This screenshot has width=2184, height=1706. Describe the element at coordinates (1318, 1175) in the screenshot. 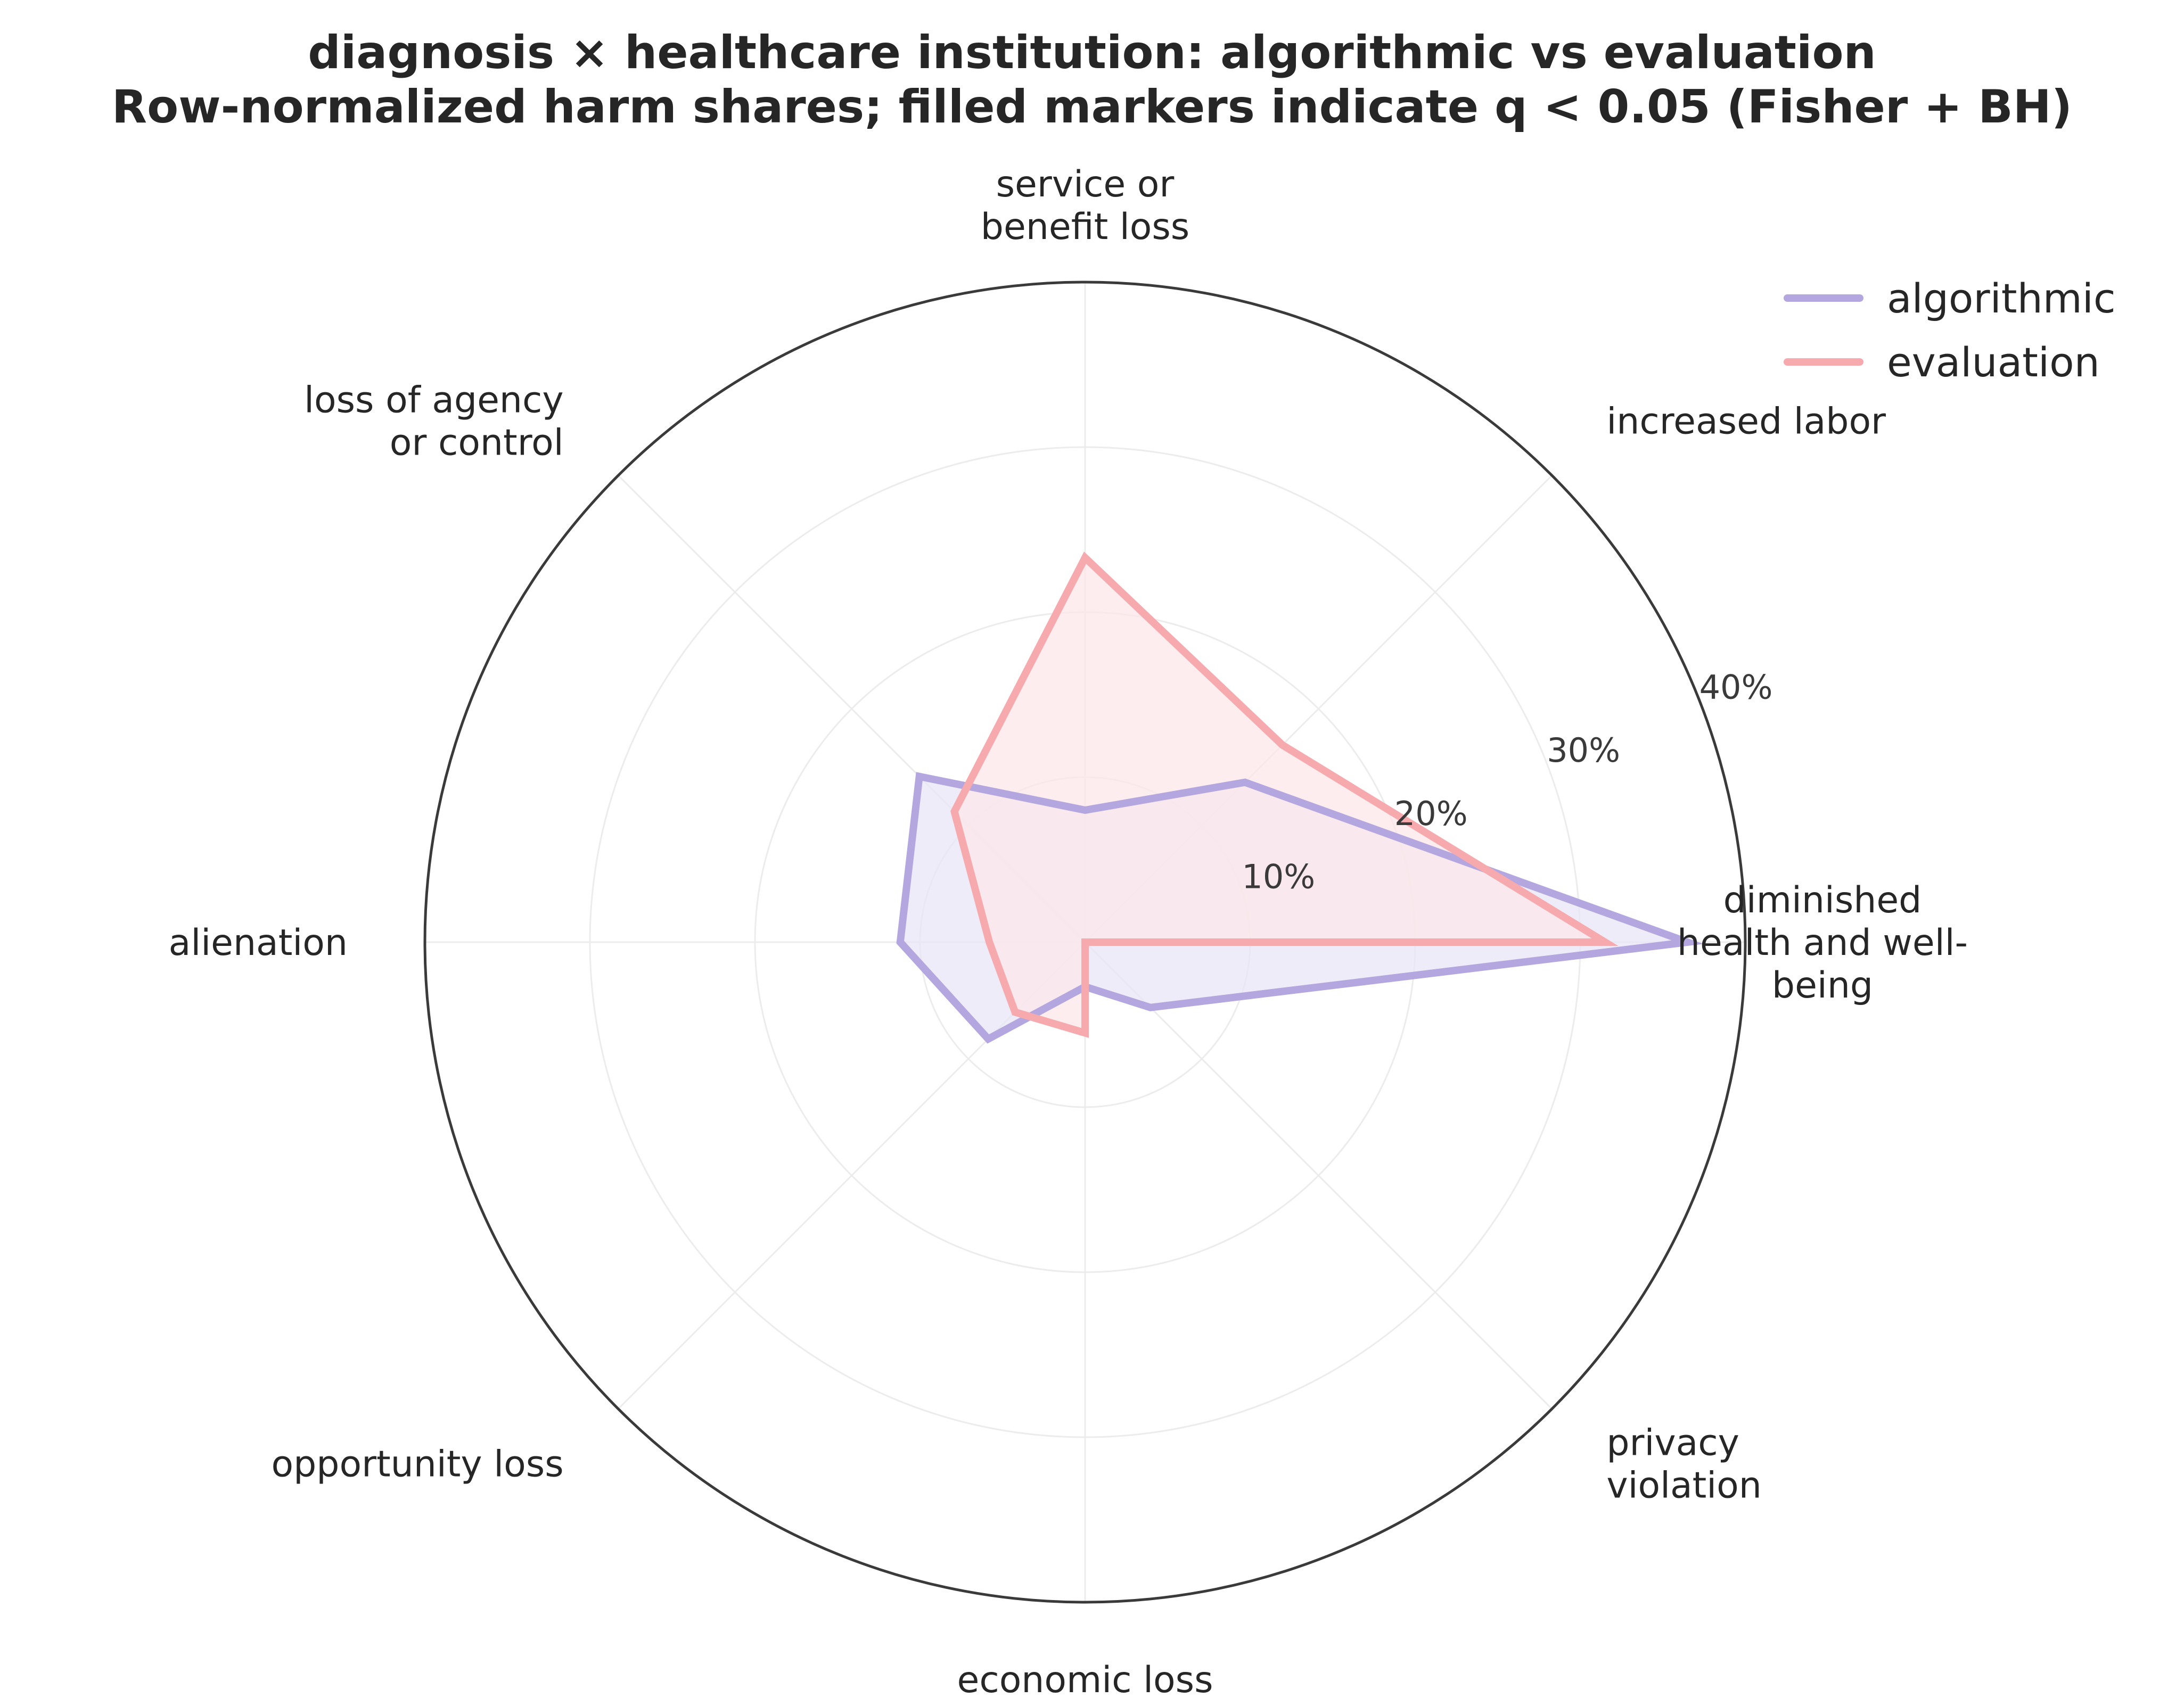

I see `grid-spoke` at that location.